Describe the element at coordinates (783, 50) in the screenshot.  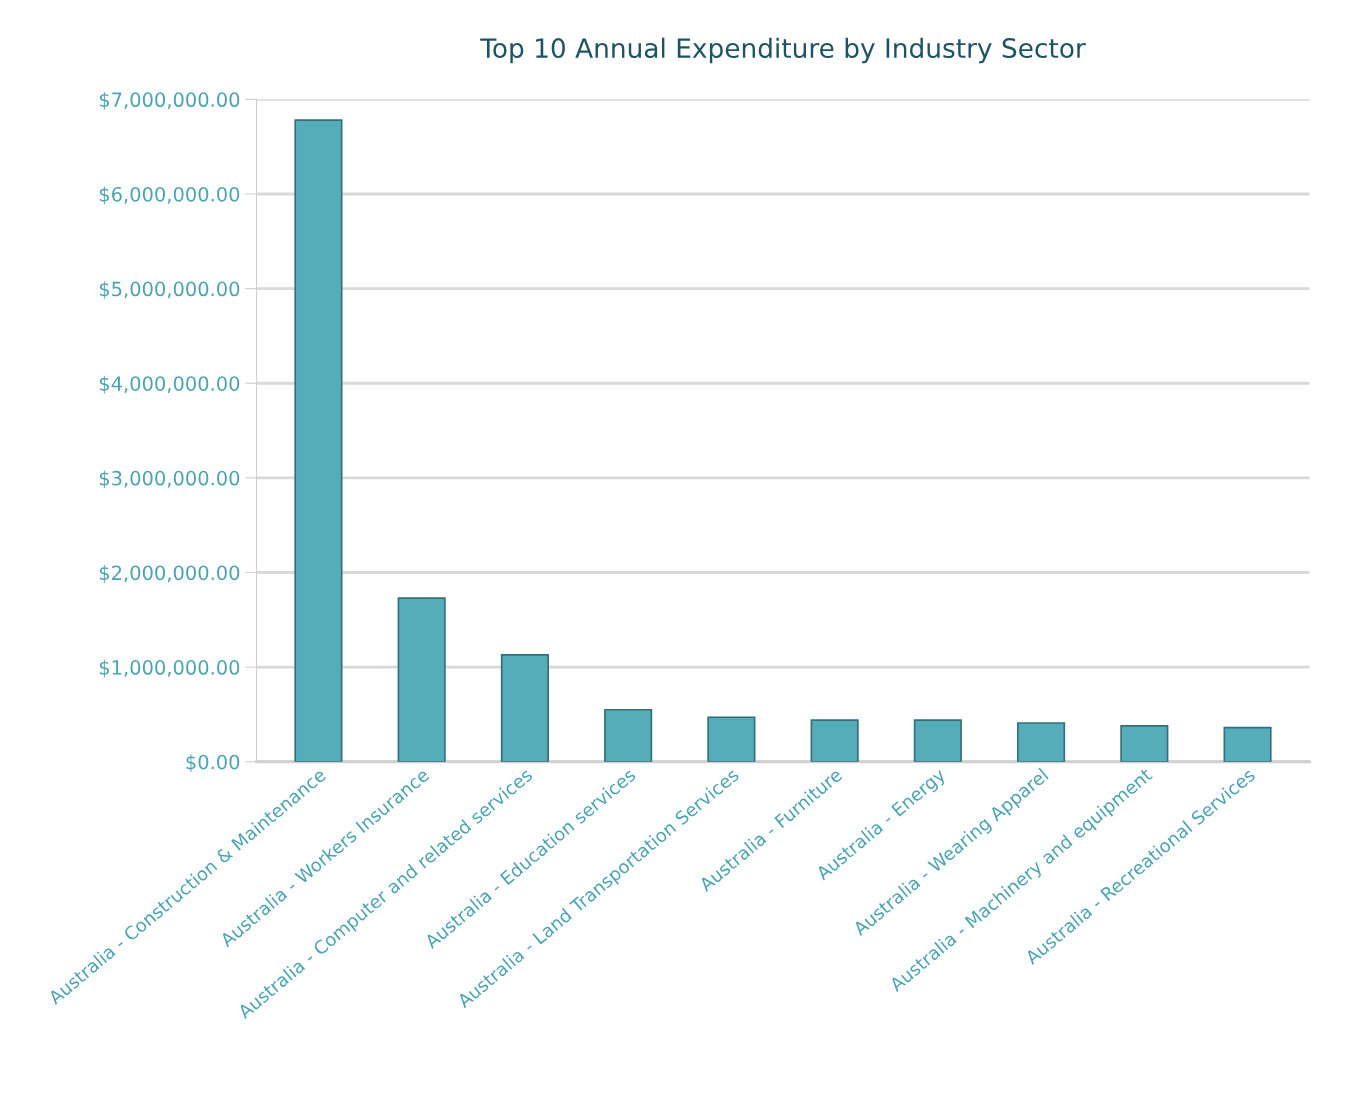
I see `chart-title: Top 10 Annual Expenditure by Industry Sector` at that location.